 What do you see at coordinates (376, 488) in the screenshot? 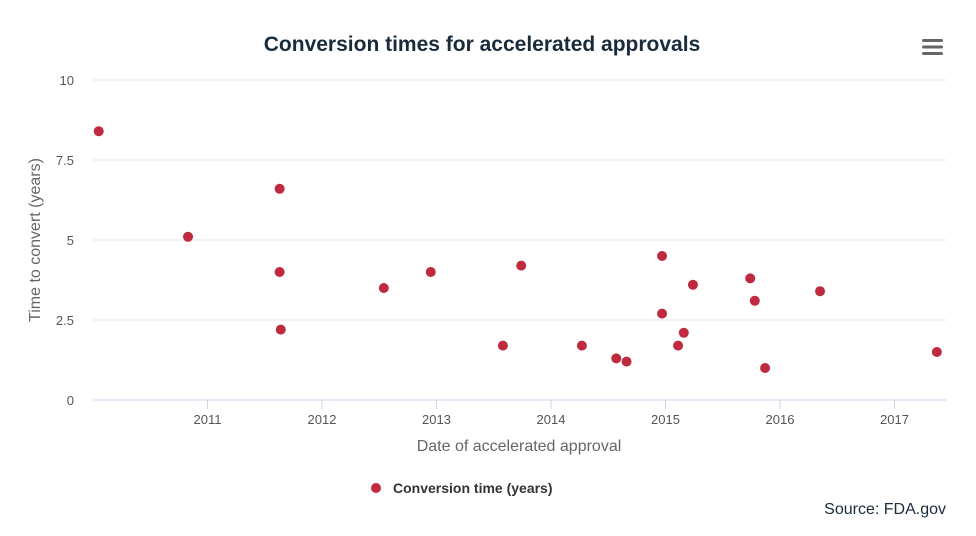
I see `legend-marker` at bounding box center [376, 488].